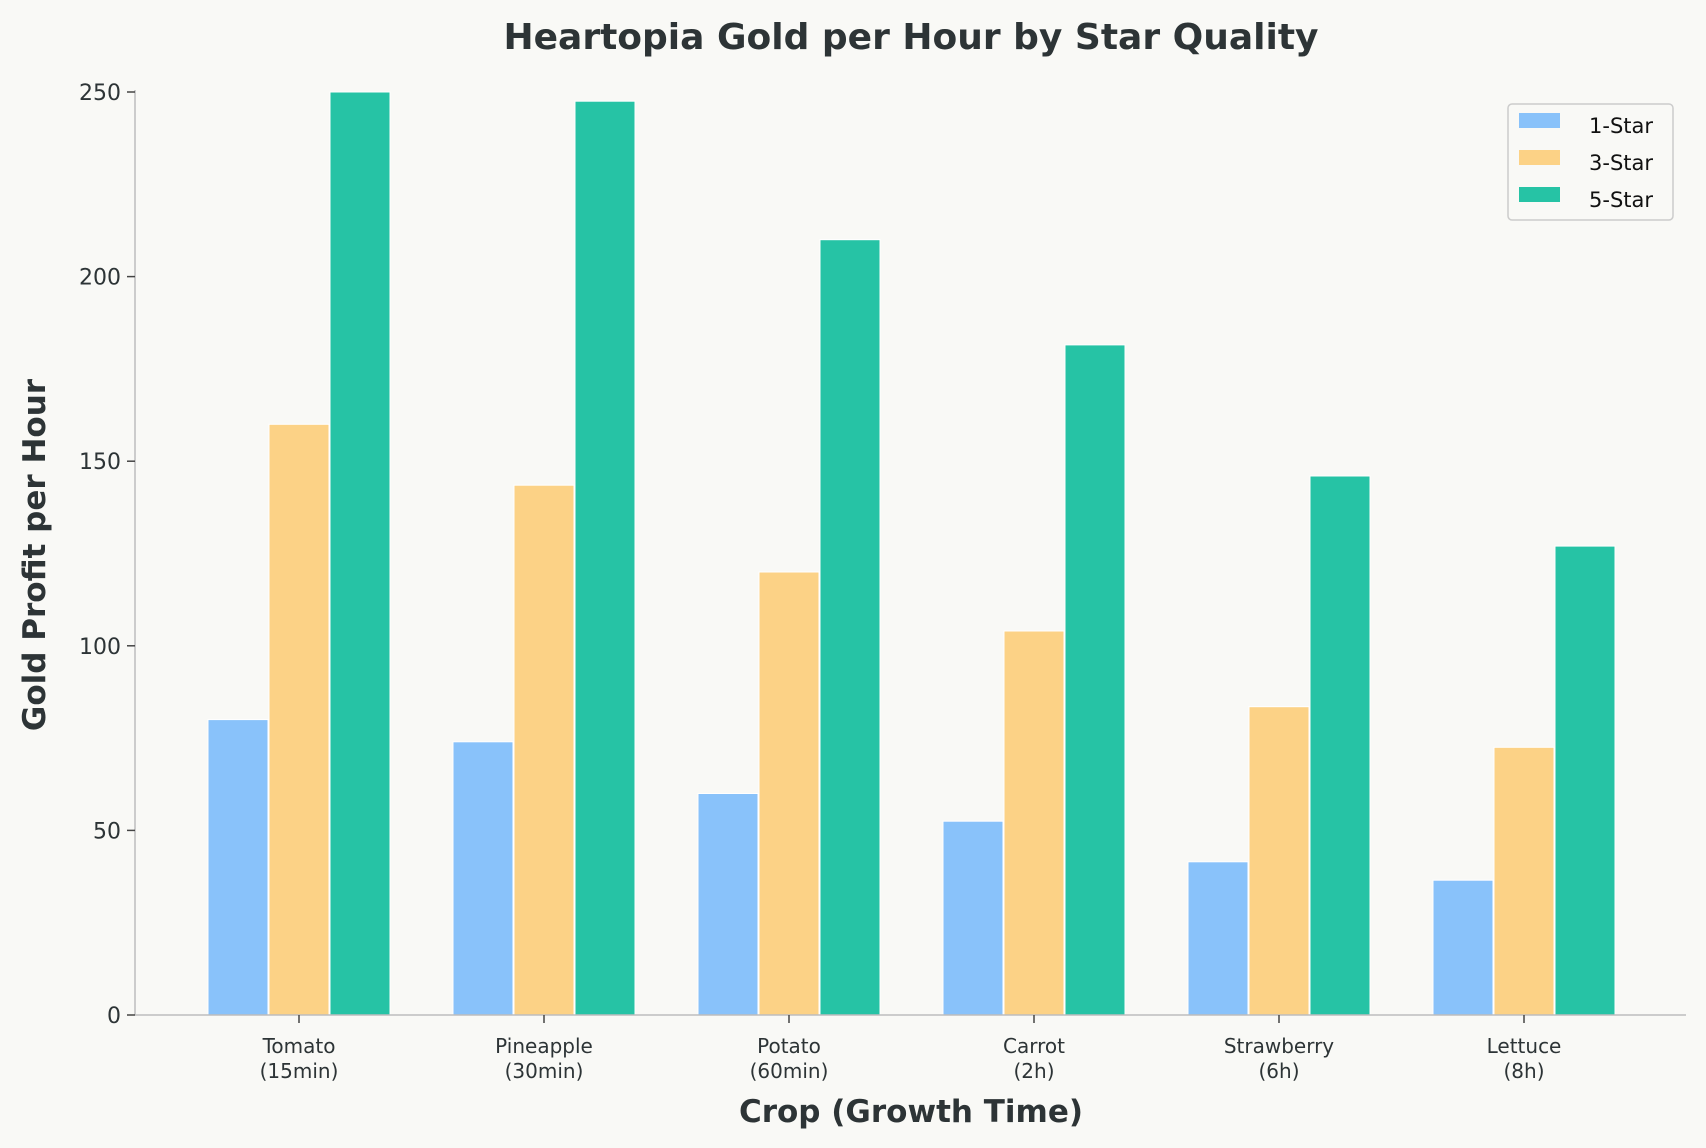 The image size is (1706, 1148). I want to click on legend-label-5-star: 5-Star, so click(1621, 200).